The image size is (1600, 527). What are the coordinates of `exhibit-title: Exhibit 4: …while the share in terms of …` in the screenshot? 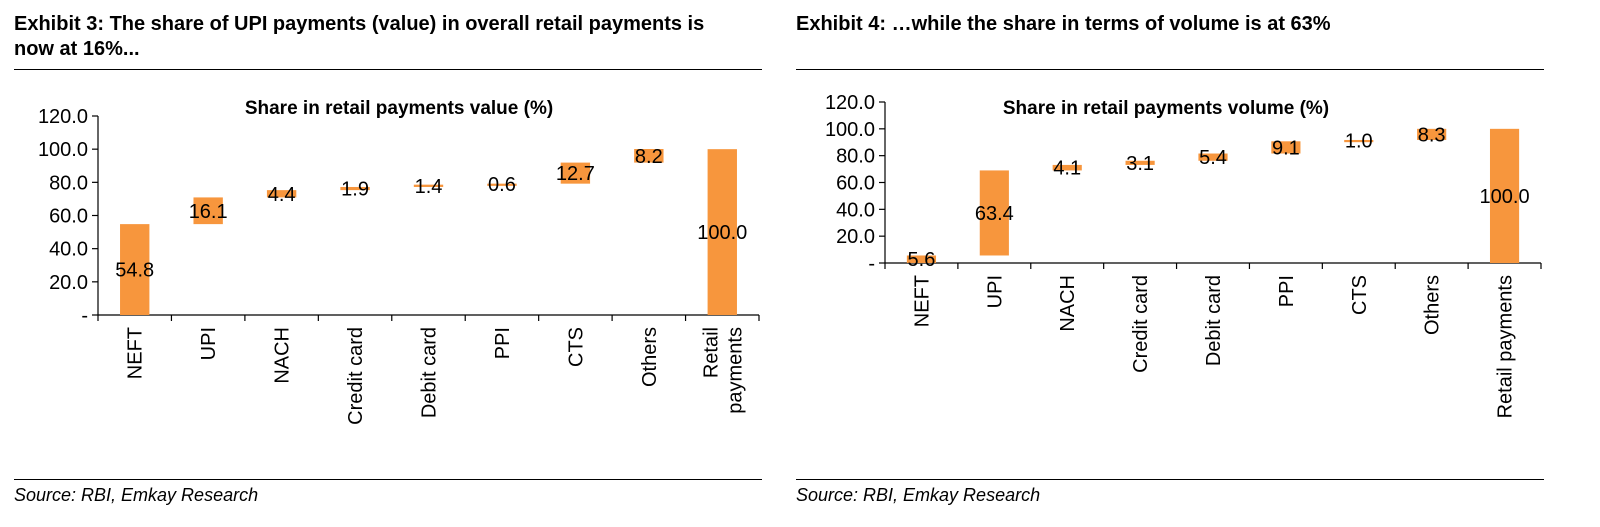 It's located at (1063, 24).